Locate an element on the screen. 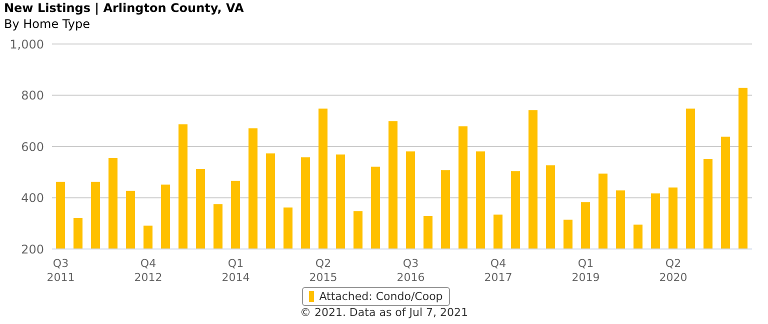 The width and height of the screenshot is (768, 324). x-tick-label: Q1 2014 is located at coordinates (236, 270).